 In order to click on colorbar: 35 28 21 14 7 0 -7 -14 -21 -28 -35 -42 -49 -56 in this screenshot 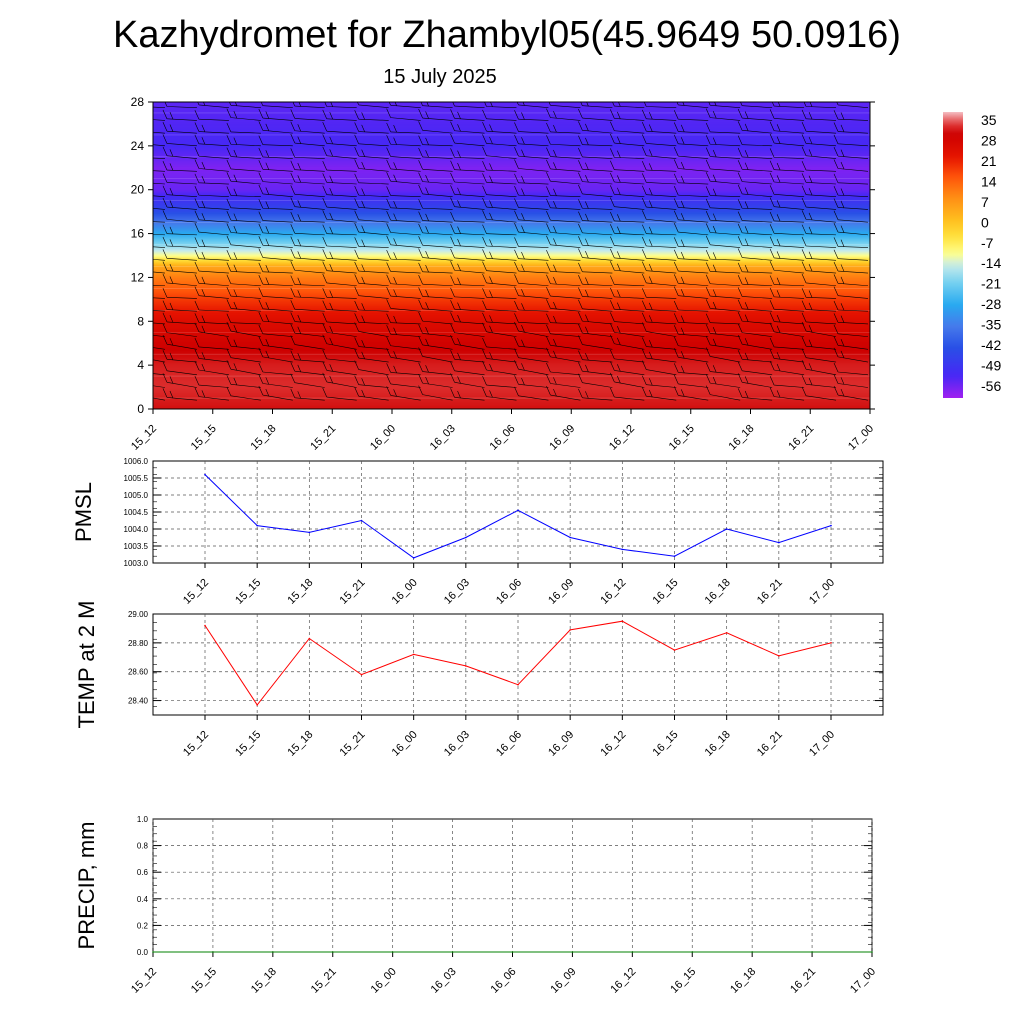, I will do `click(972, 255)`.